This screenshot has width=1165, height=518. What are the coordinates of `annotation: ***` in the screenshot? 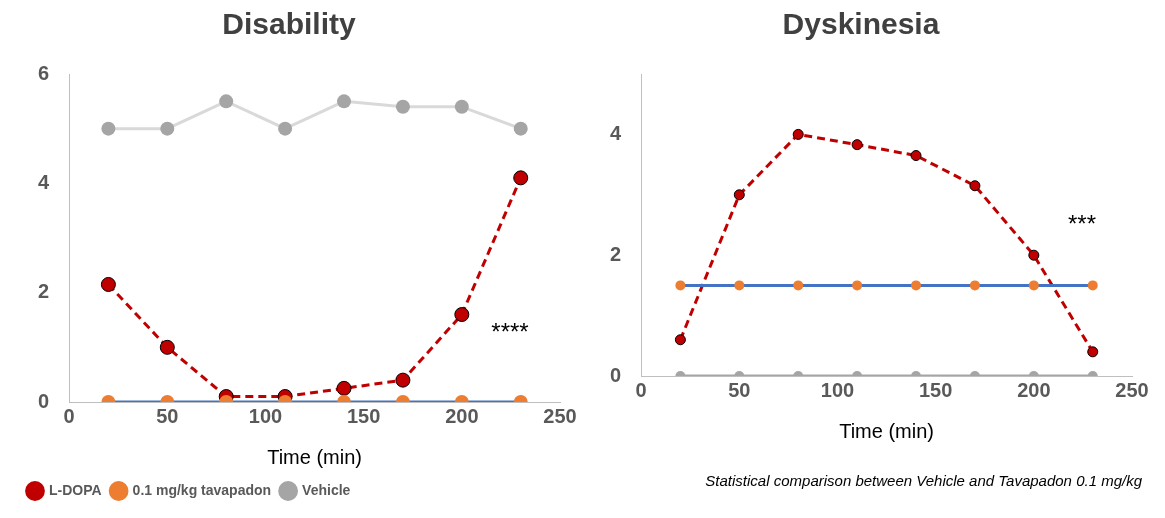 It's located at (1082, 223).